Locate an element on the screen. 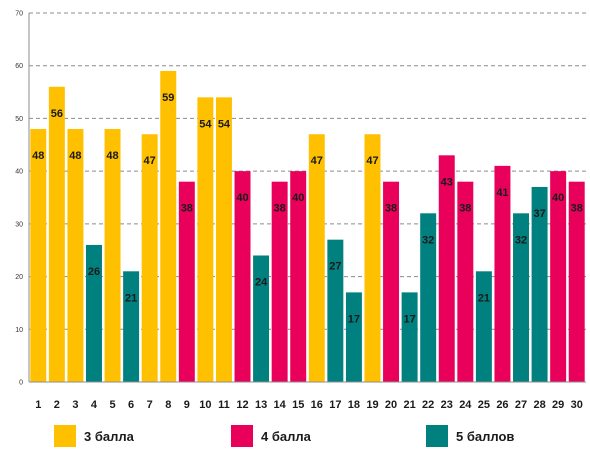 This screenshot has width=590, height=469. x-tick-label: 18 is located at coordinates (354, 405).